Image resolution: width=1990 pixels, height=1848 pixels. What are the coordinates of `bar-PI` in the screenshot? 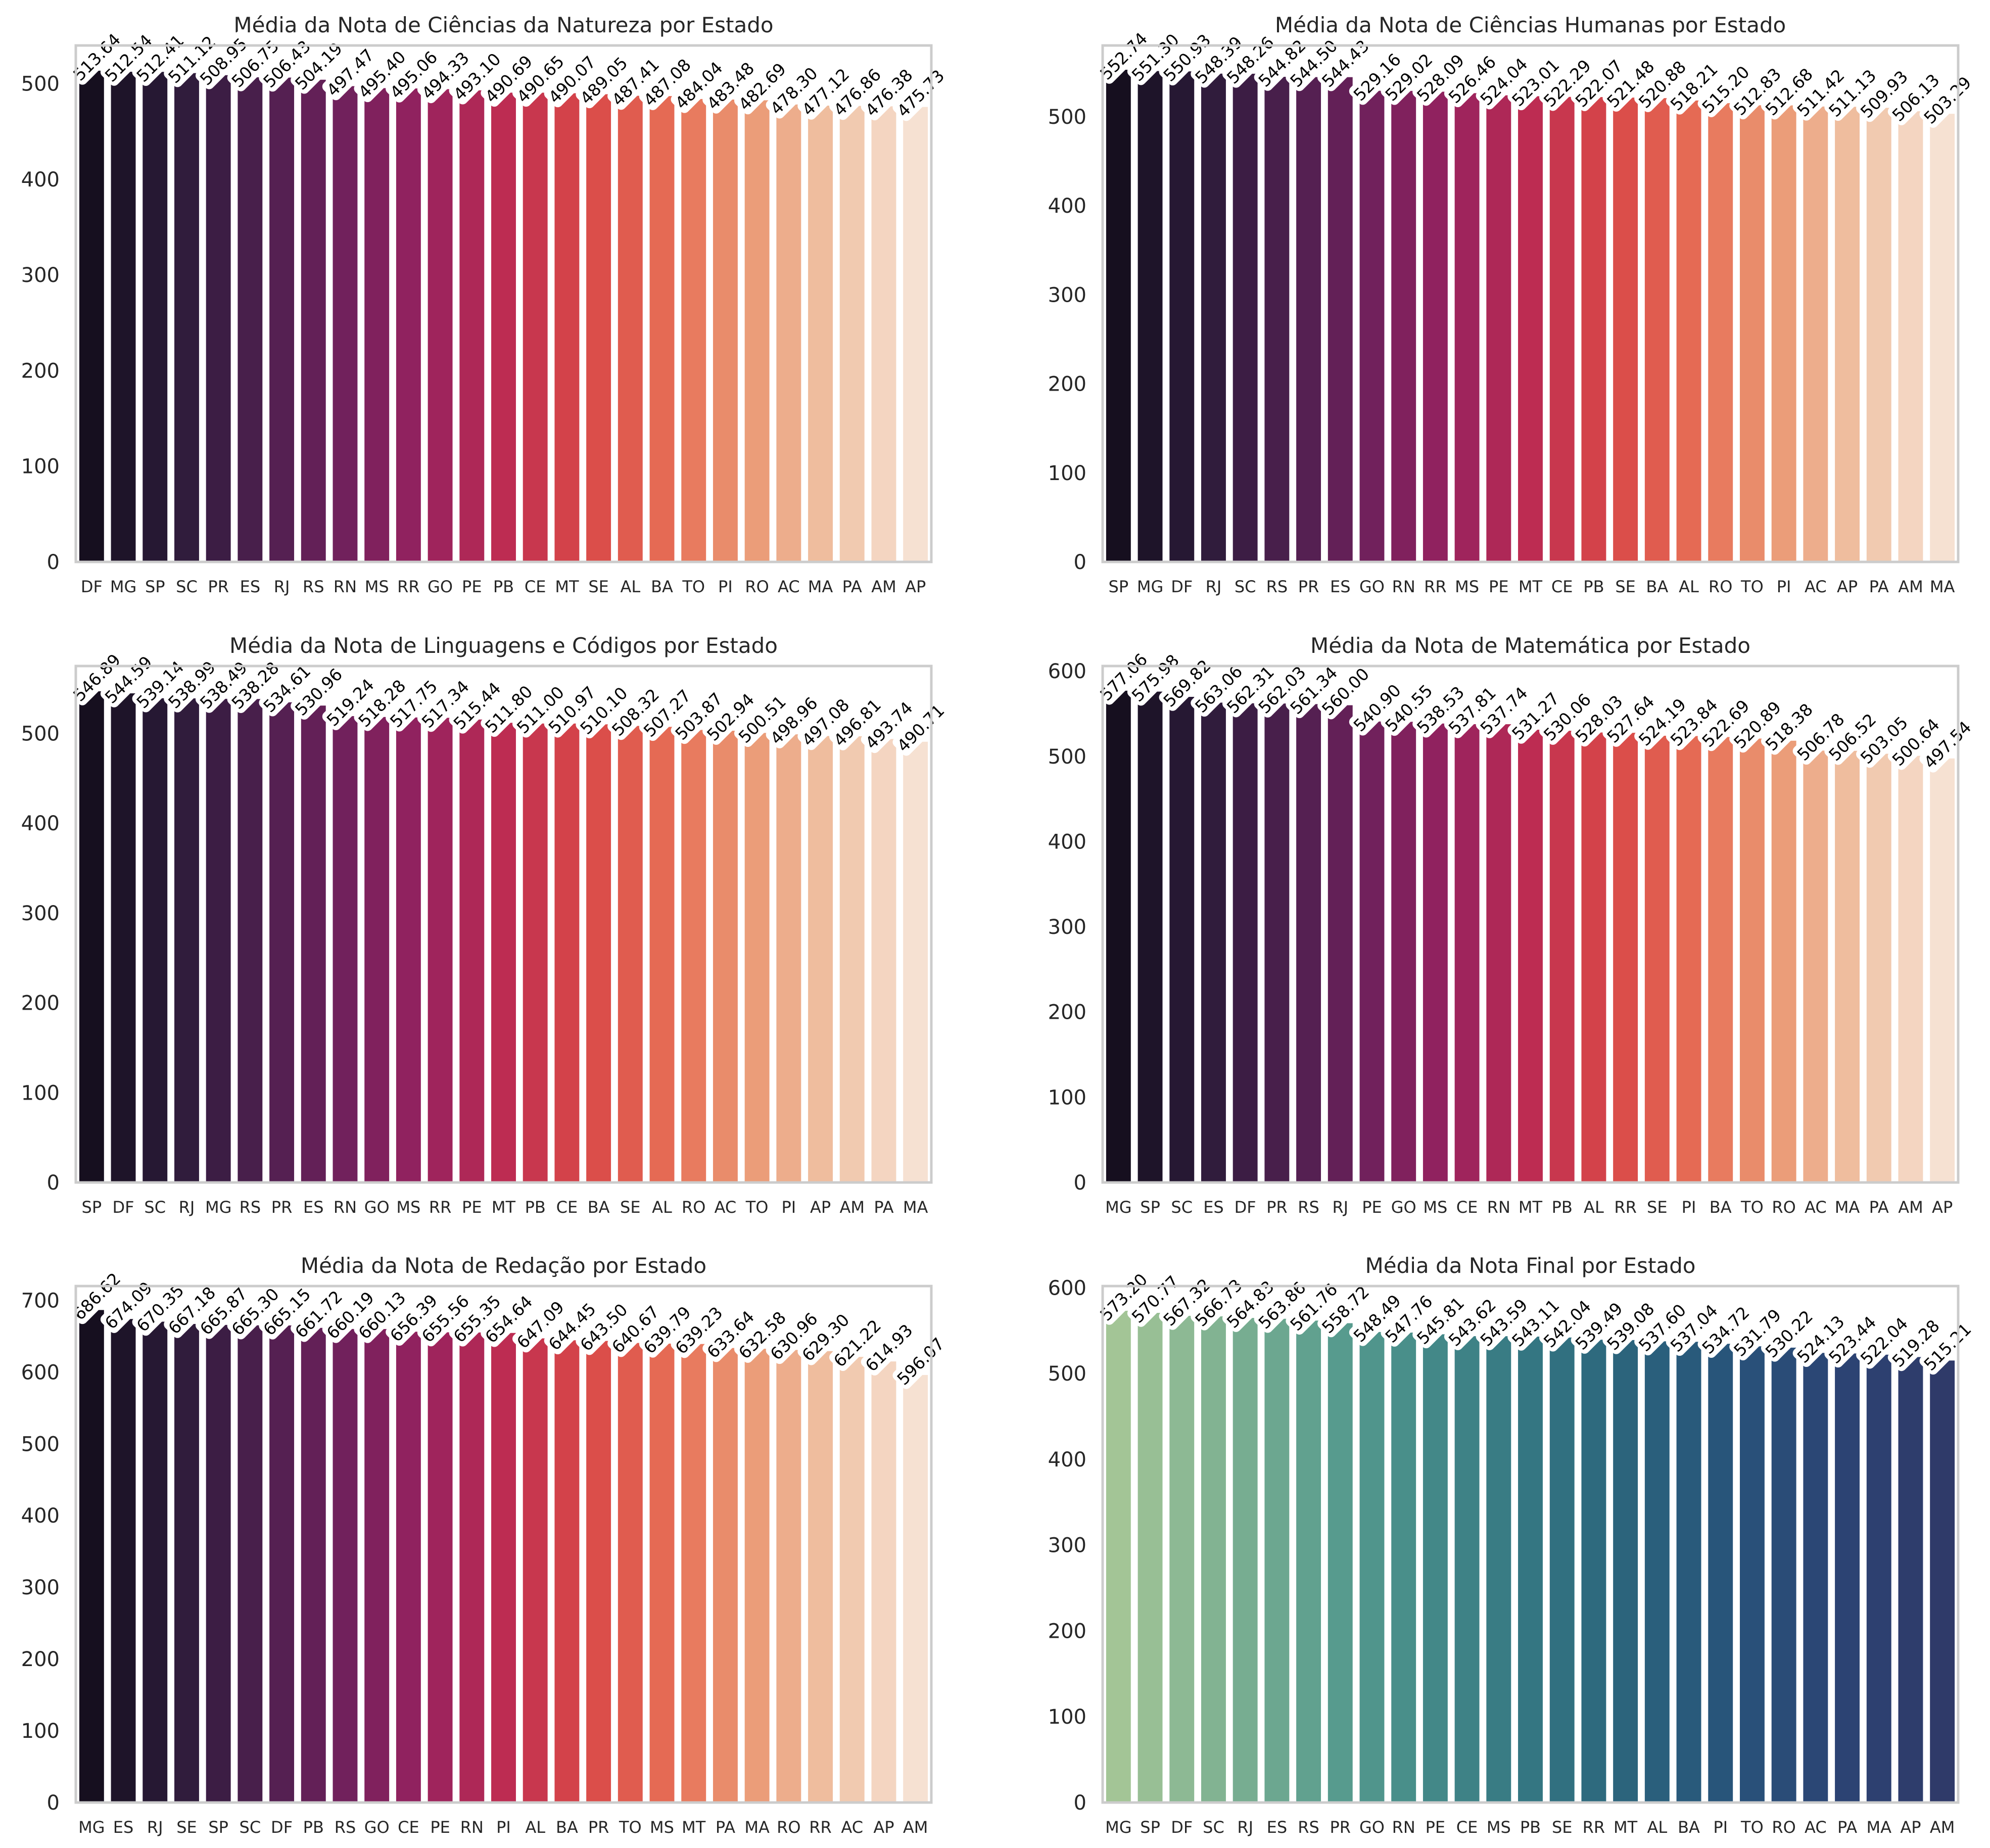 It's located at (1721, 1573).